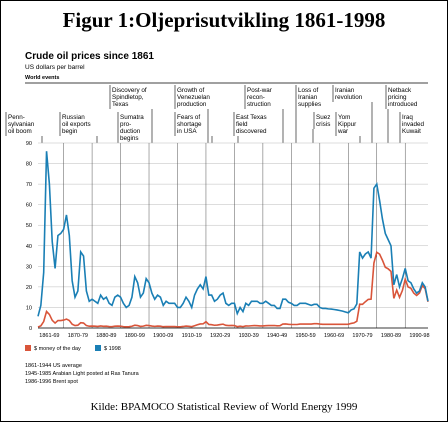  What do you see at coordinates (305, 336) in the screenshot?
I see `x-tick-label: 1950-59` at bounding box center [305, 336].